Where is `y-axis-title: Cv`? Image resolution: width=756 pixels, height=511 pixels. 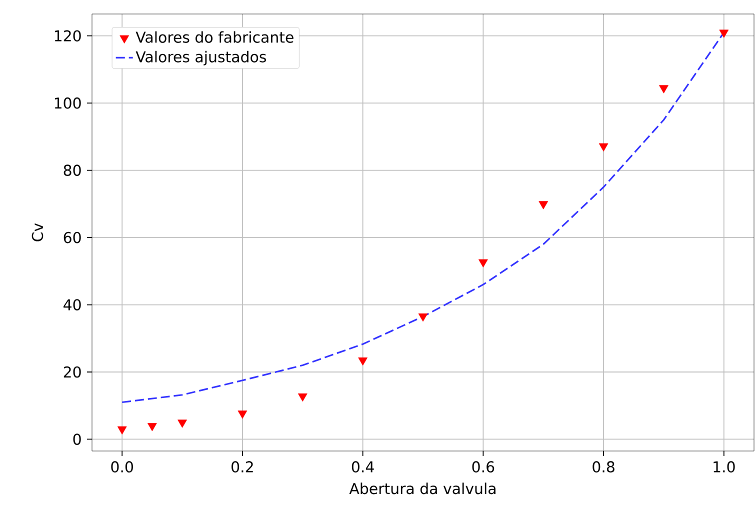
y-axis-title: Cv is located at coordinates (38, 232).